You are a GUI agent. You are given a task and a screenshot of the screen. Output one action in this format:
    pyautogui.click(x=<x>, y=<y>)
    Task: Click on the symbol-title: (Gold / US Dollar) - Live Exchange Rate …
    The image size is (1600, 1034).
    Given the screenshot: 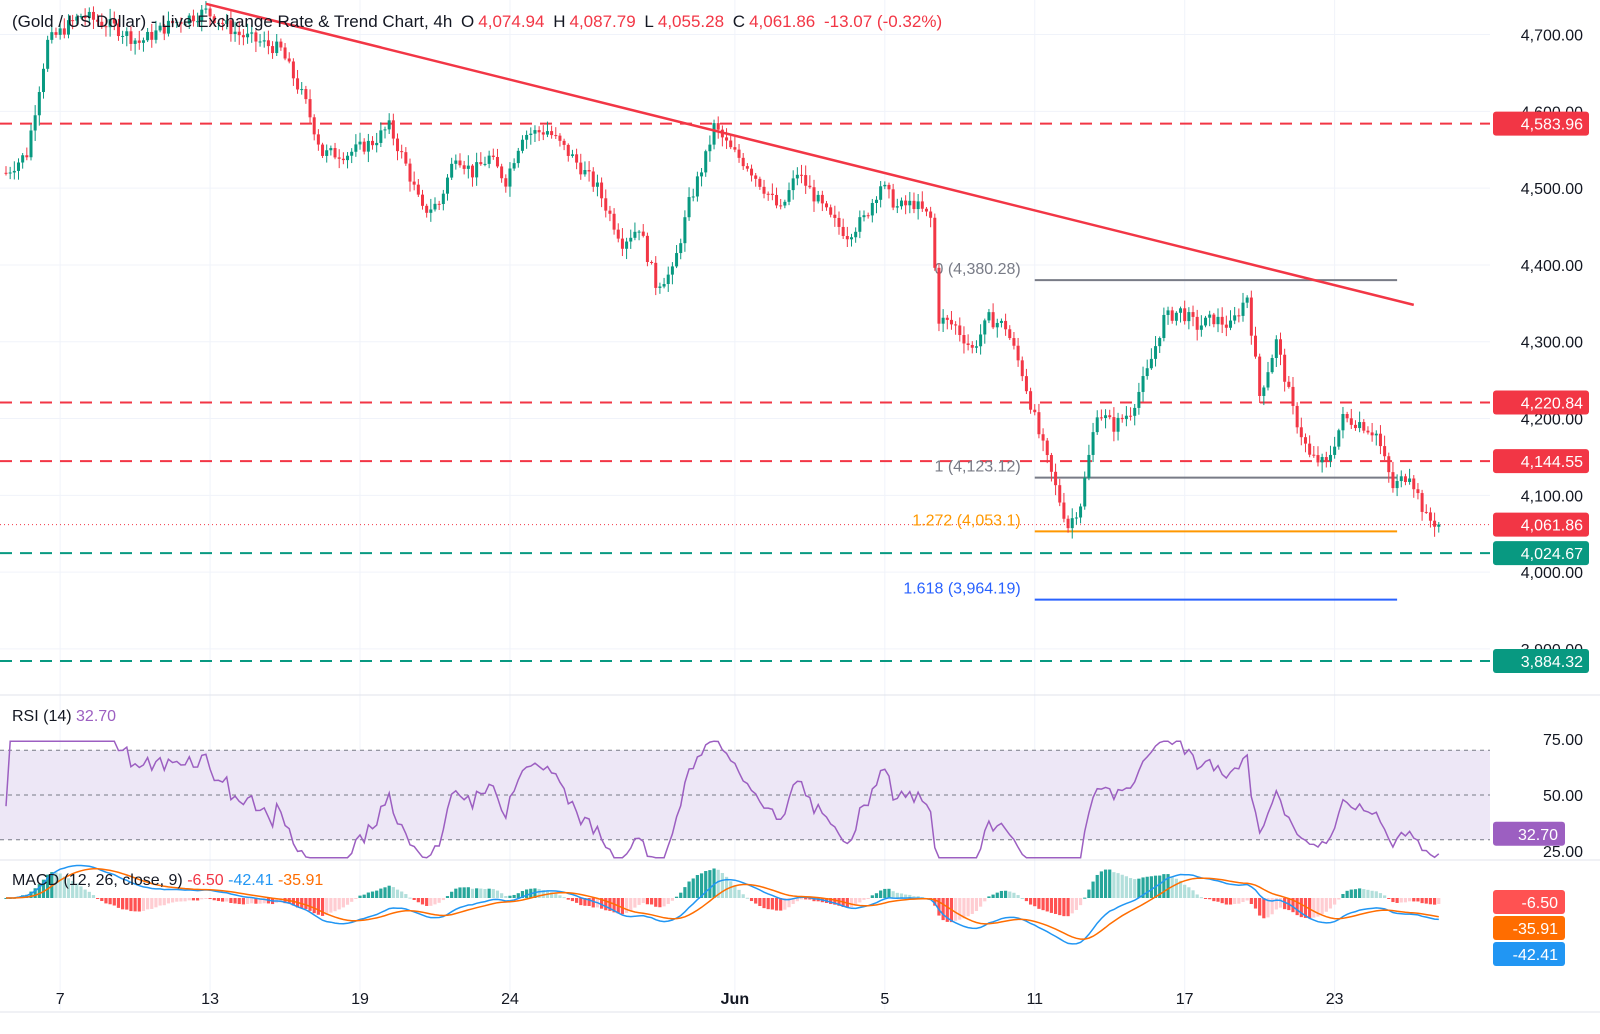 What is the action you would take?
    pyautogui.click(x=232, y=21)
    